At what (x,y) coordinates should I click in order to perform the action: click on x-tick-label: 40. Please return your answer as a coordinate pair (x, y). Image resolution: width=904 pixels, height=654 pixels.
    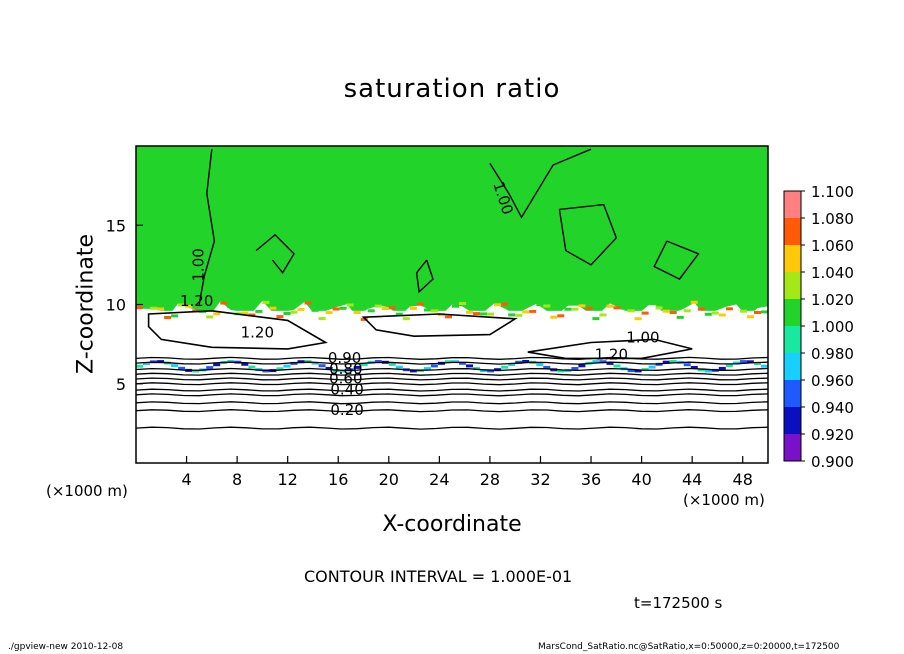
    Looking at the image, I should click on (641, 479).